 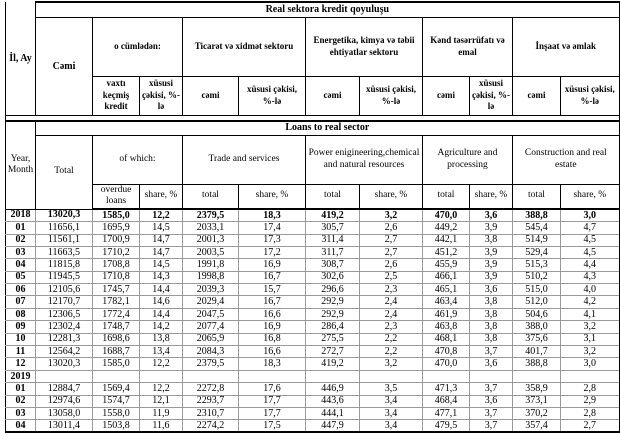 What do you see at coordinates (446, 240) in the screenshot?
I see `data-cell: 442,1` at bounding box center [446, 240].